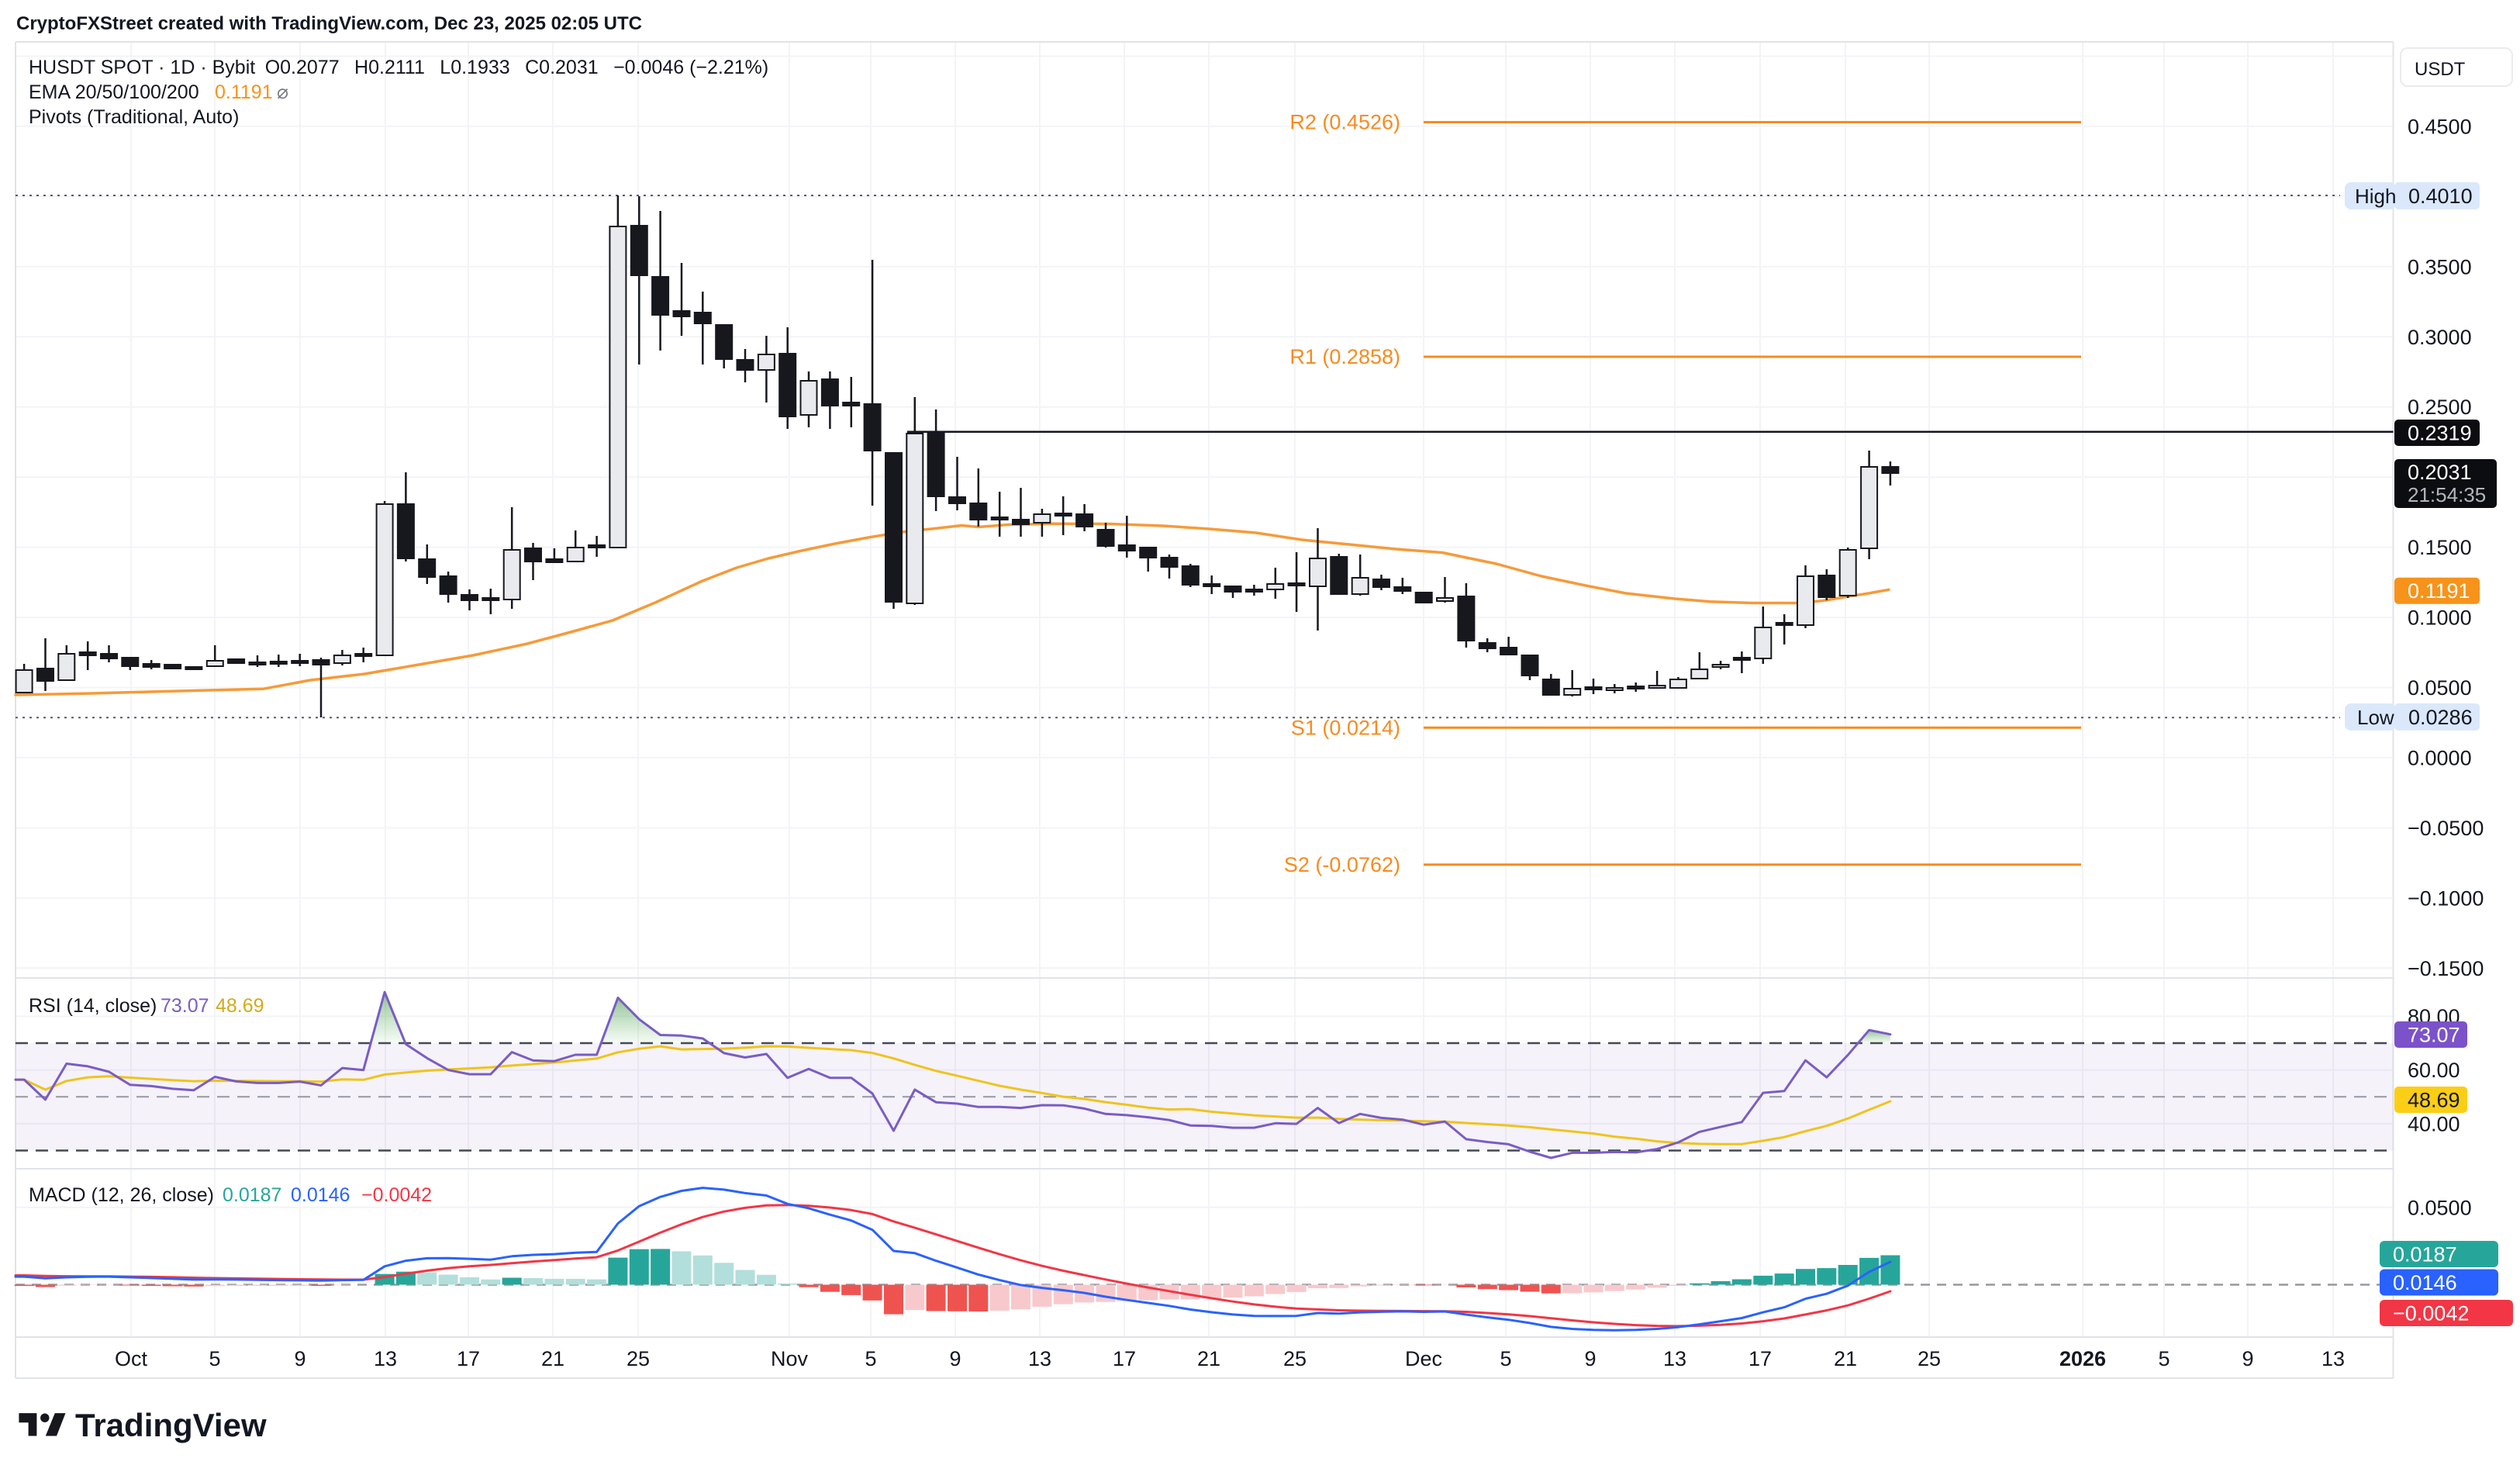  Describe the element at coordinates (790, 1358) in the screenshot. I see `svg-text: Nov` at that location.